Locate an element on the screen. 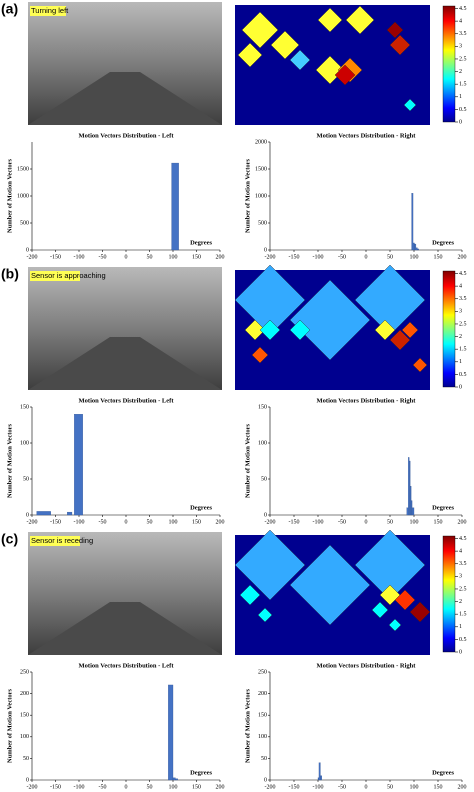 This screenshot has height=792, width=474. photo-caption: Sensor is receding is located at coordinates (62, 540).